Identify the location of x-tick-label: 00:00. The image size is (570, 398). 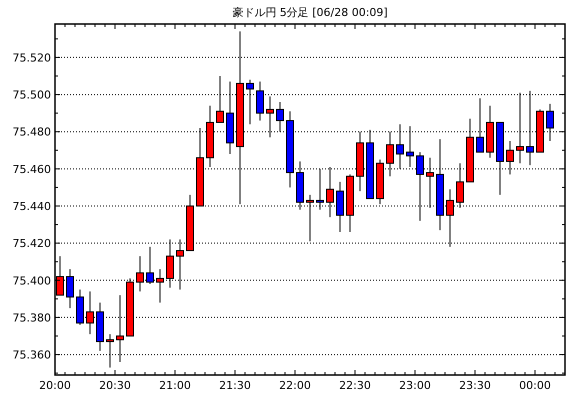
(535, 385).